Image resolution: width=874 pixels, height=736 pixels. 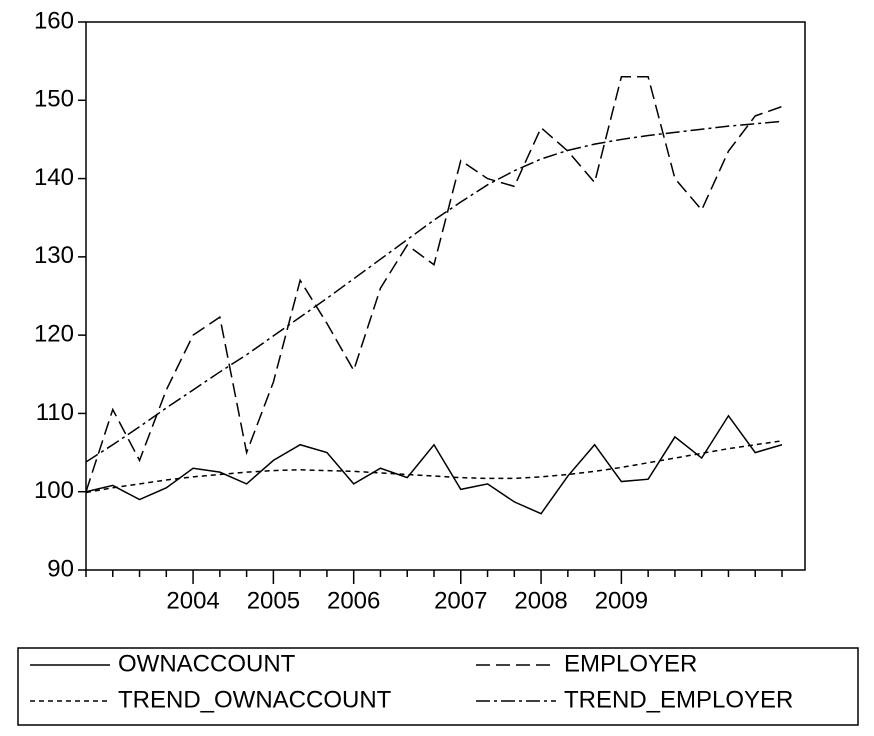 What do you see at coordinates (60, 568) in the screenshot?
I see `y-tick-label: 90` at bounding box center [60, 568].